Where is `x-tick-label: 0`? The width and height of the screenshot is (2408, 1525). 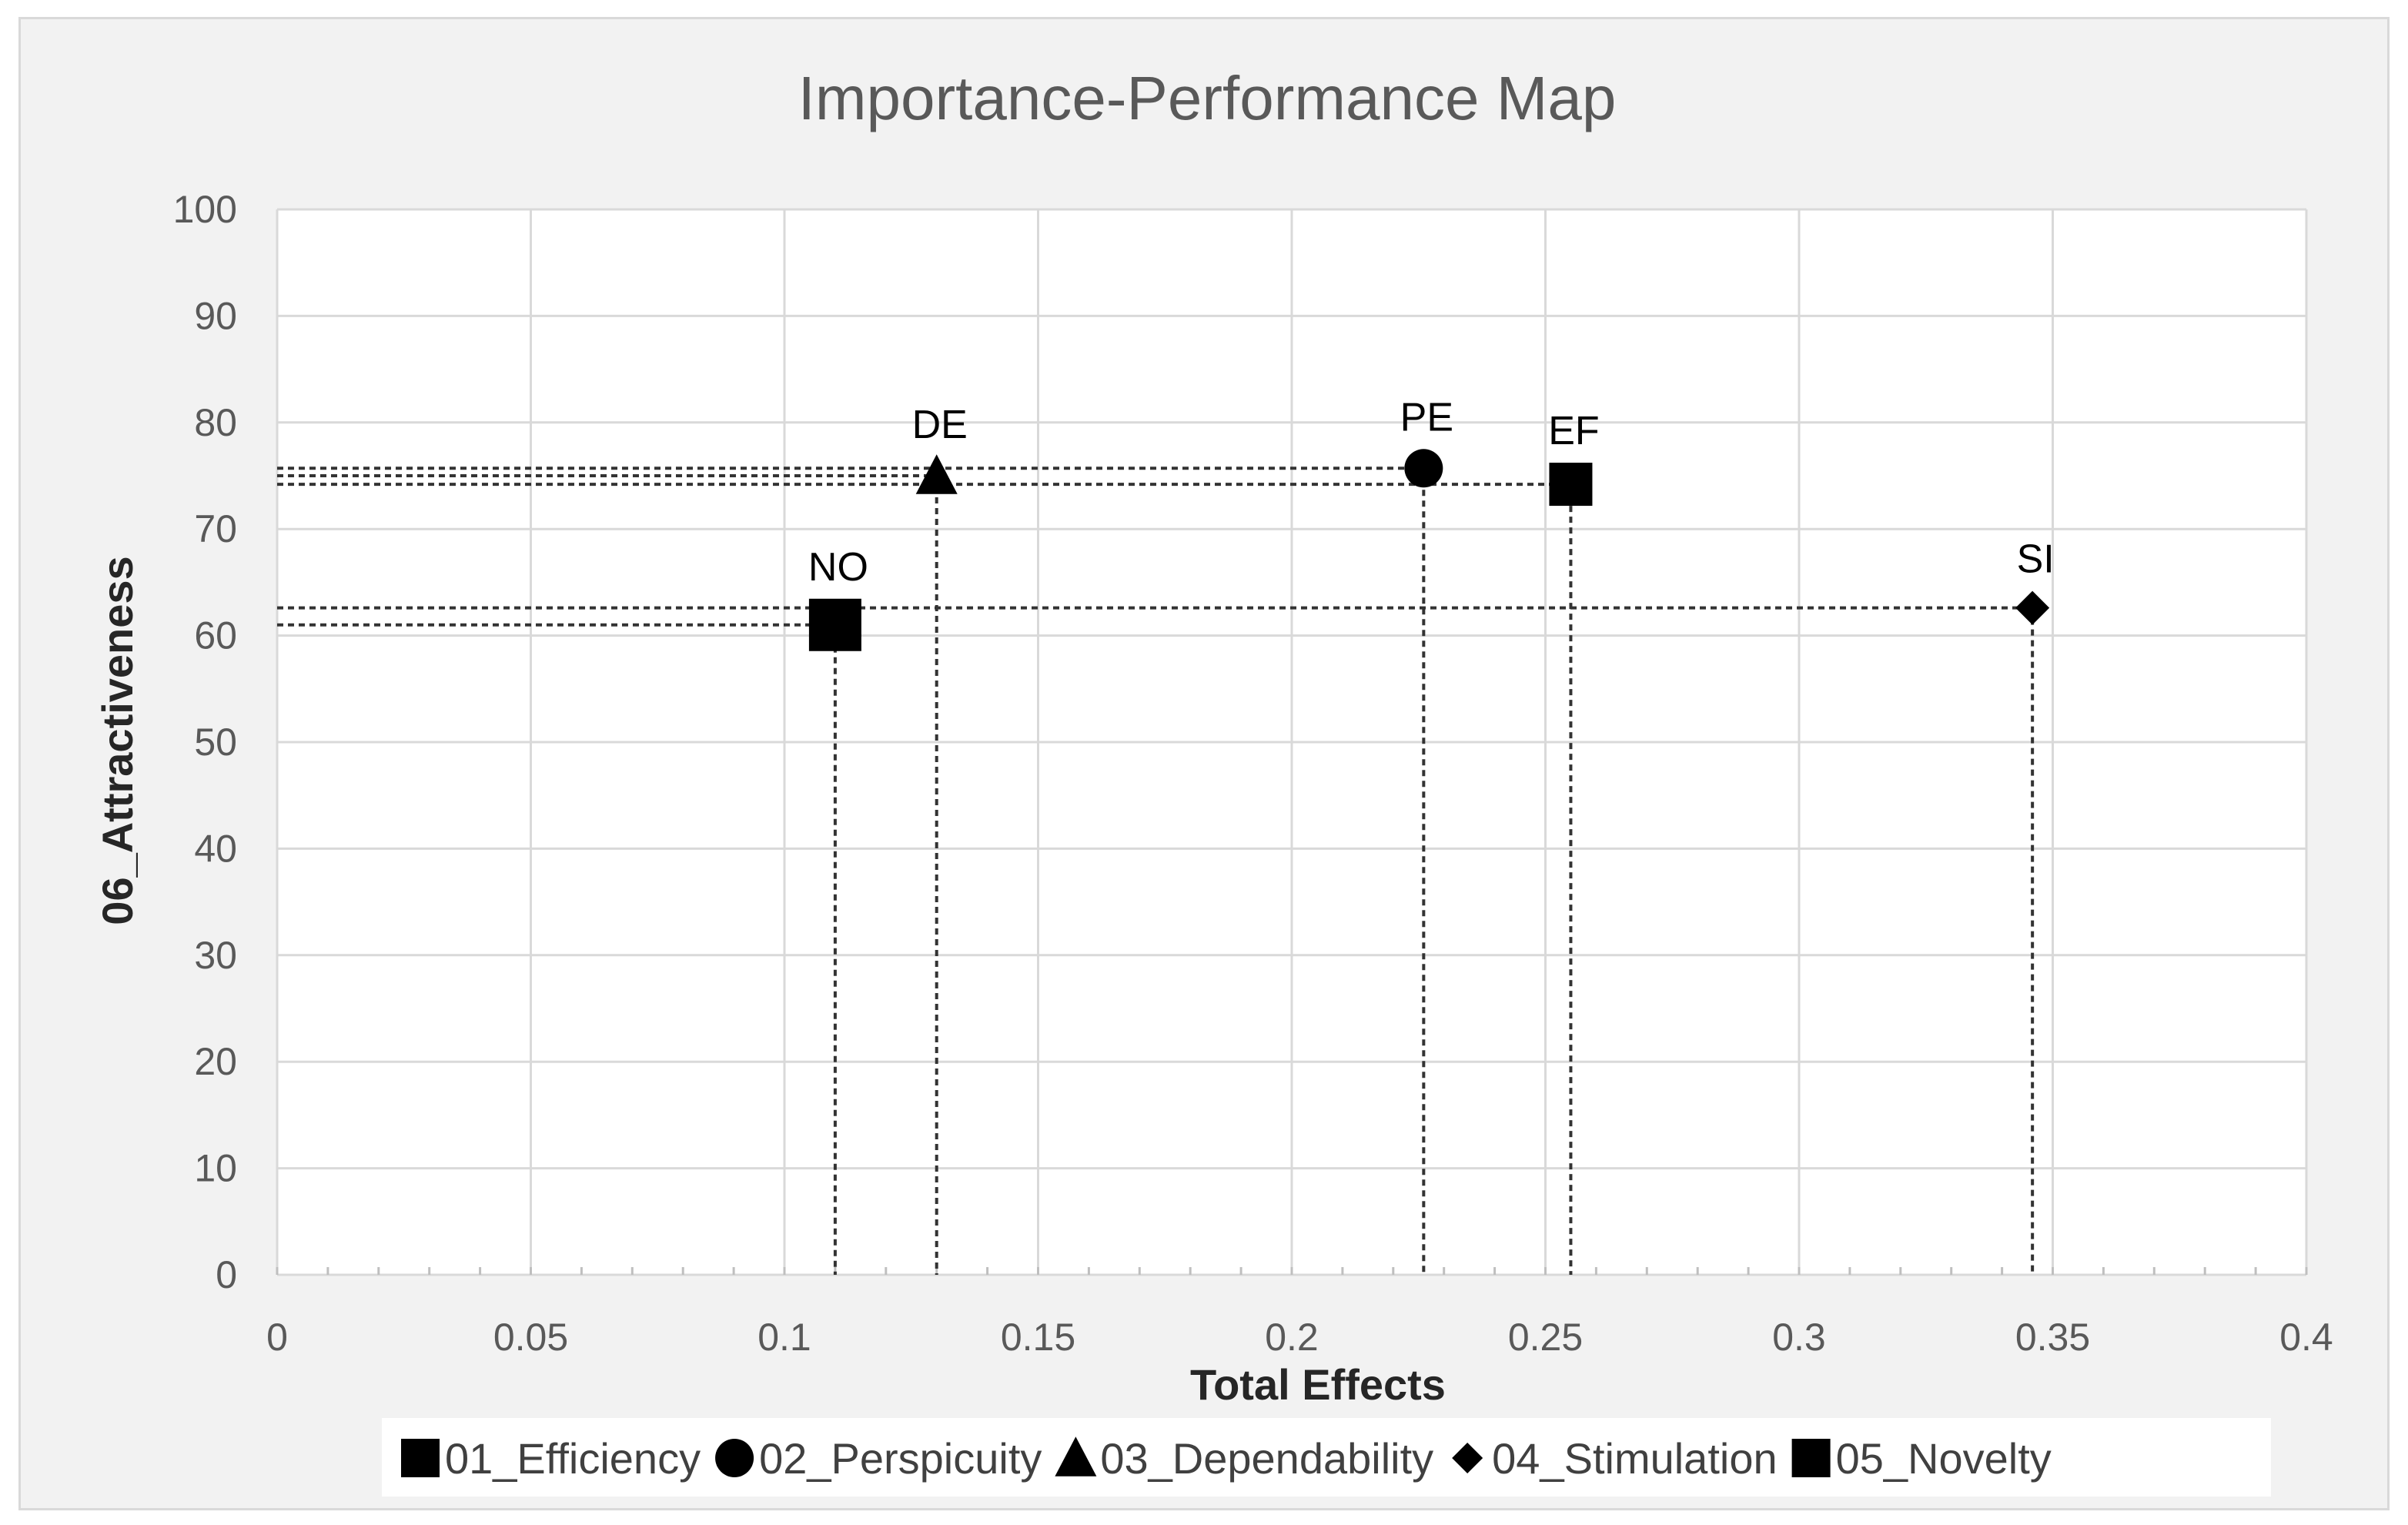 x-tick-label: 0 is located at coordinates (277, 1337).